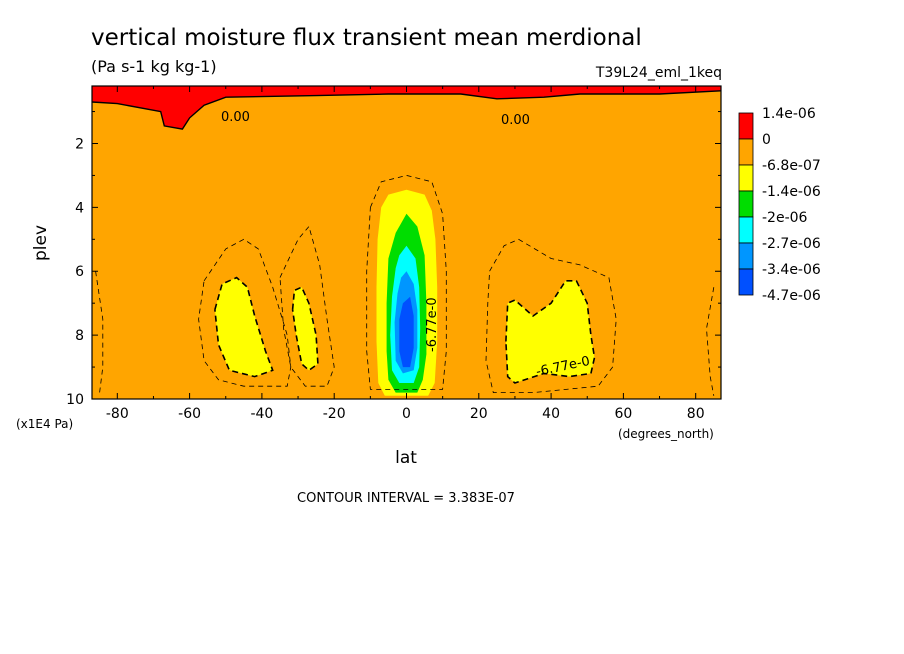 The height and width of the screenshot is (654, 904). What do you see at coordinates (666, 434) in the screenshot?
I see `x-axis-units: (degrees_north)` at bounding box center [666, 434].